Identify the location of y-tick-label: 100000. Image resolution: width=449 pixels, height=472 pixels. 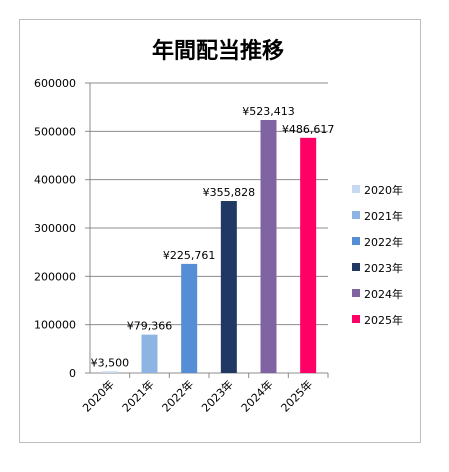
(55, 325).